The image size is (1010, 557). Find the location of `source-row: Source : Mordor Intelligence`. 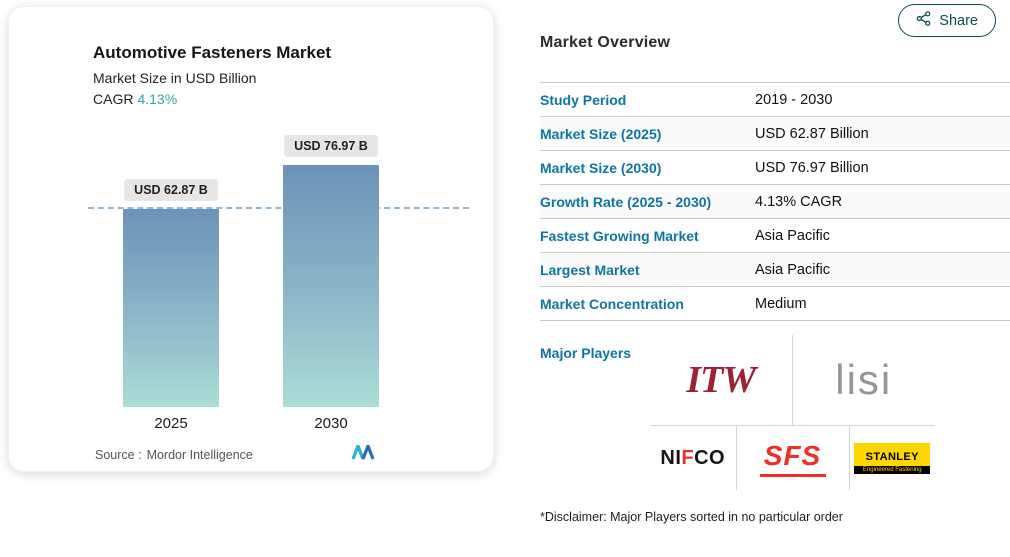

source-row: Source : Mordor Intelligence is located at coordinates (251, 453).